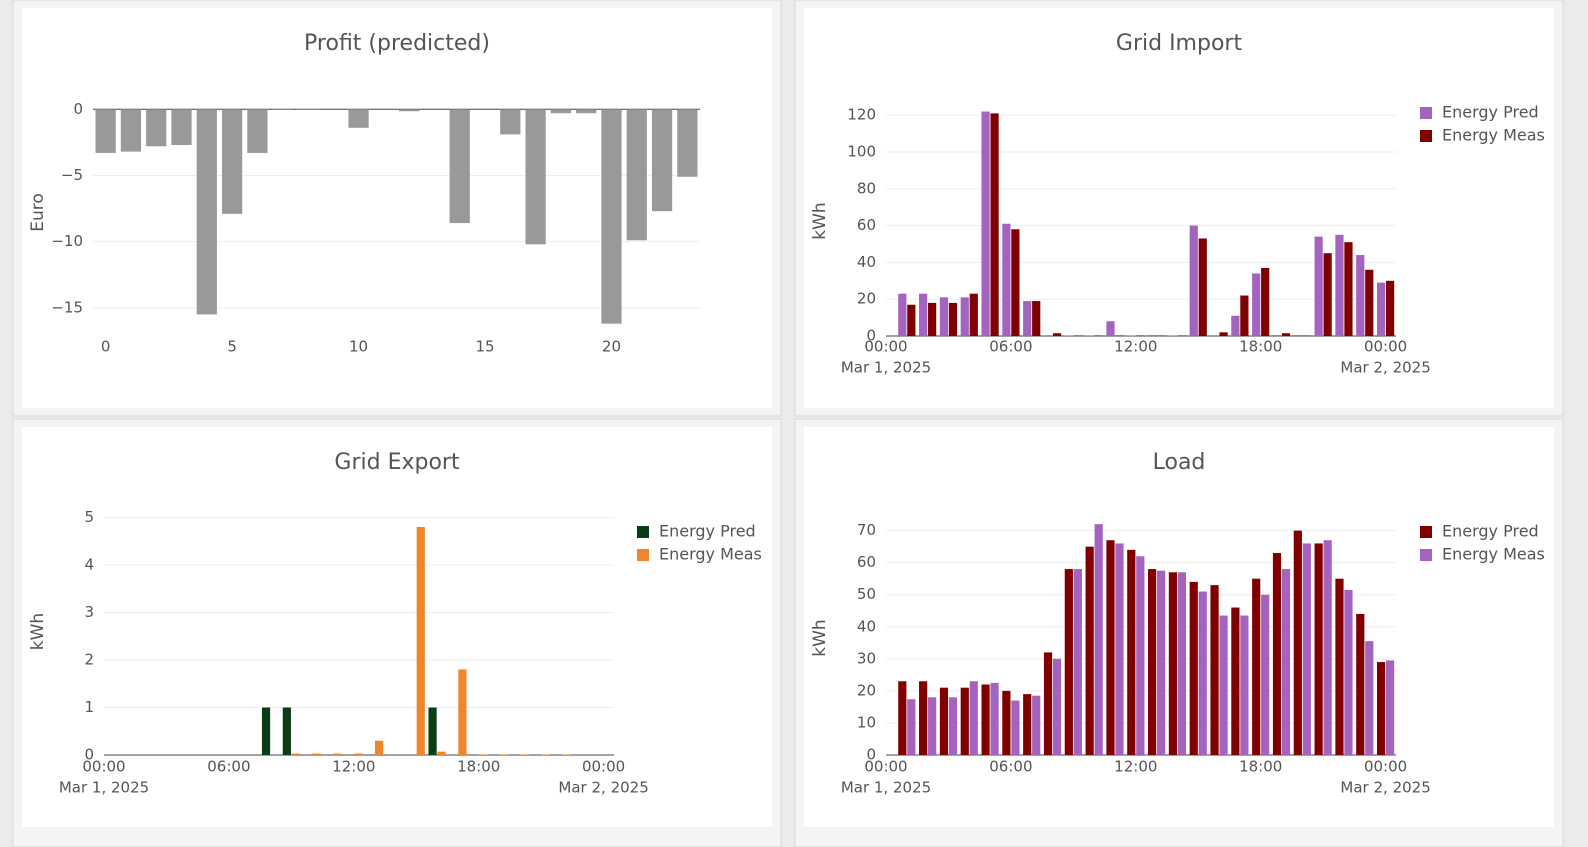 The height and width of the screenshot is (847, 1588). Describe the element at coordinates (820, 637) in the screenshot. I see `y-axis-title: kWh` at that location.